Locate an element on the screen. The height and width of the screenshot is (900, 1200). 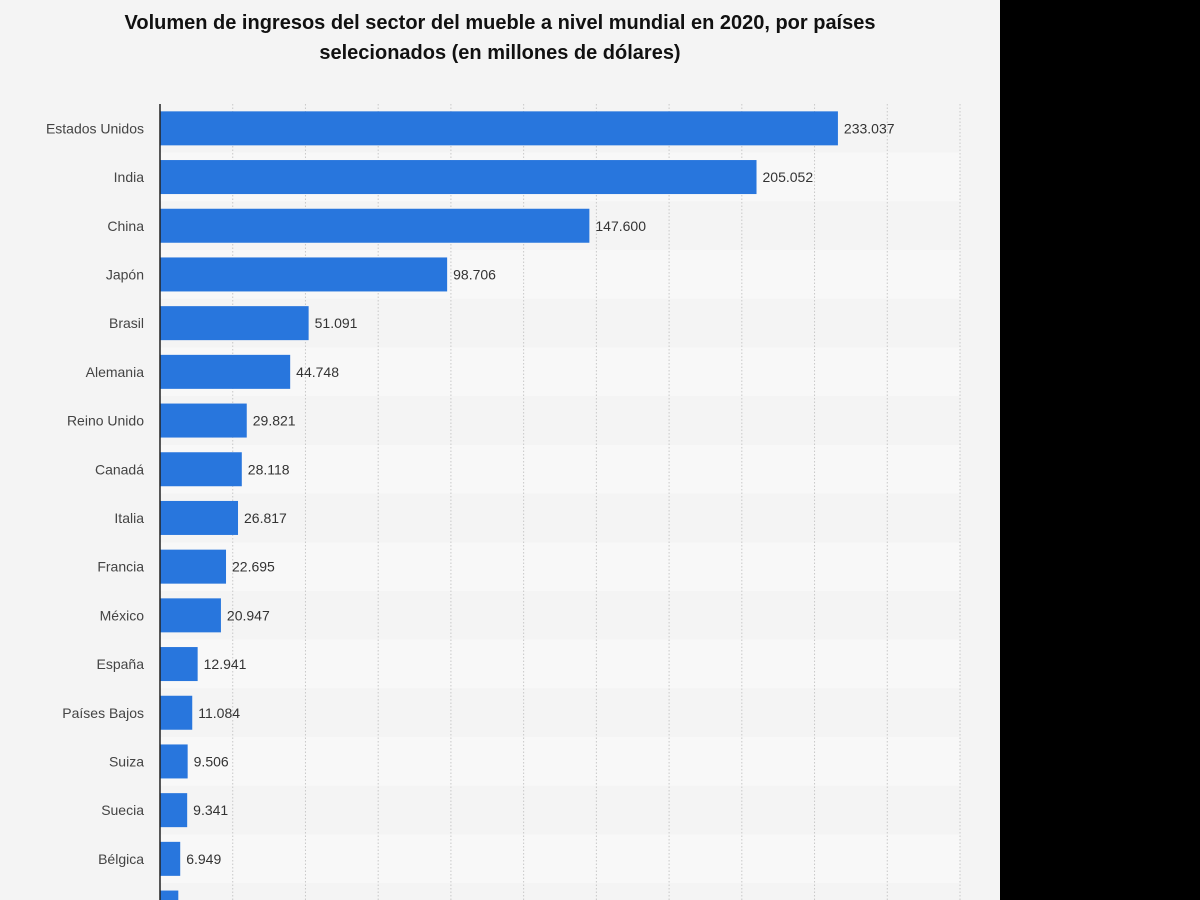
data-label: 22.695 is located at coordinates (253, 567).